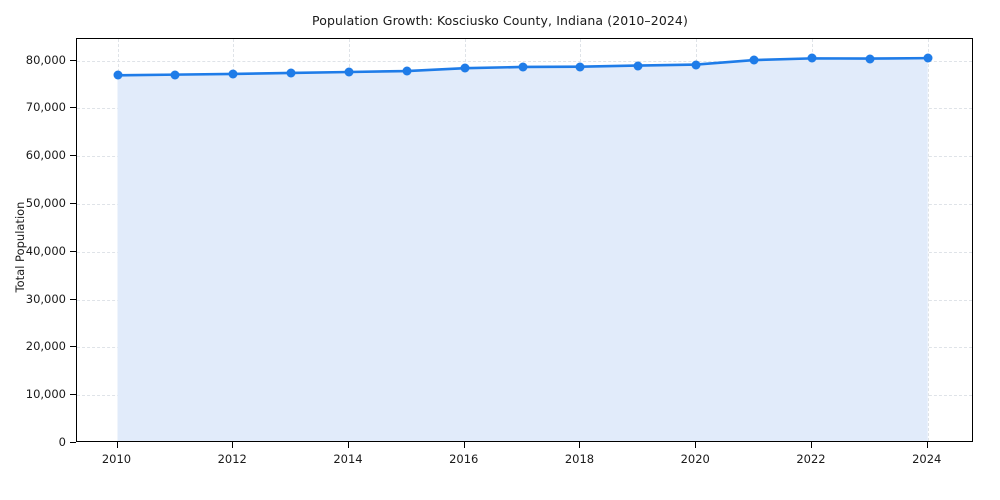 This screenshot has width=1000, height=500. I want to click on x-axis-tick-label: 2016, so click(464, 459).